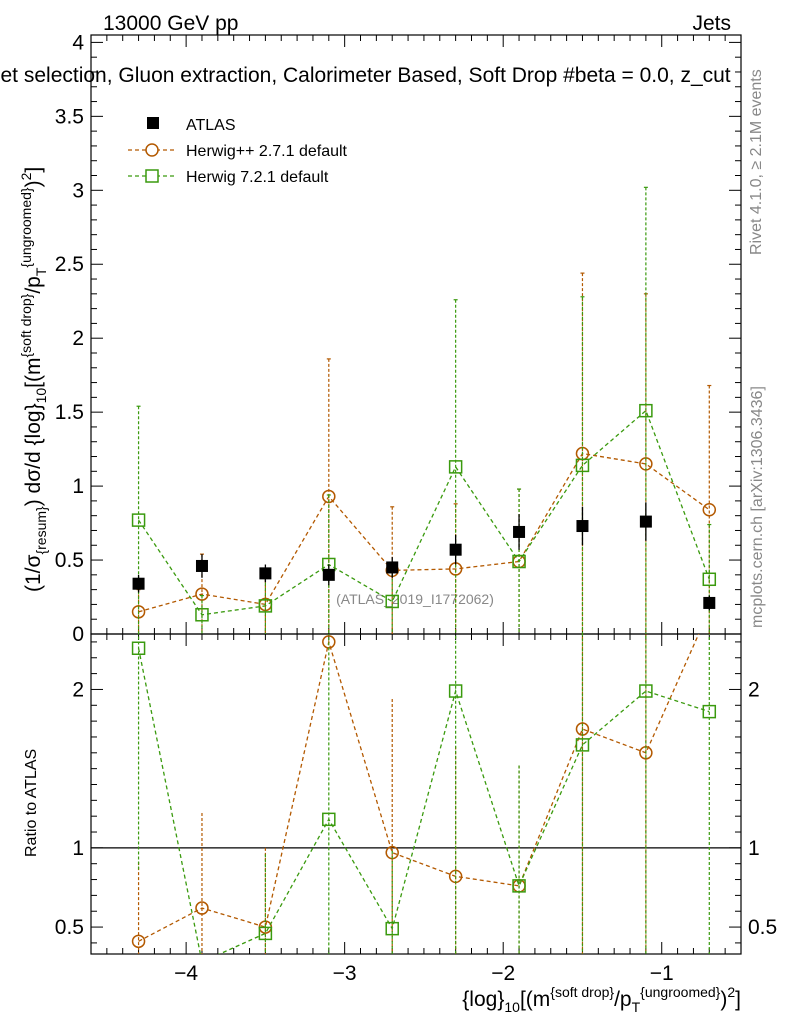 This screenshot has height=1024, width=786. What do you see at coordinates (78, 338) in the screenshot?
I see `y-tick-label: 2` at bounding box center [78, 338].